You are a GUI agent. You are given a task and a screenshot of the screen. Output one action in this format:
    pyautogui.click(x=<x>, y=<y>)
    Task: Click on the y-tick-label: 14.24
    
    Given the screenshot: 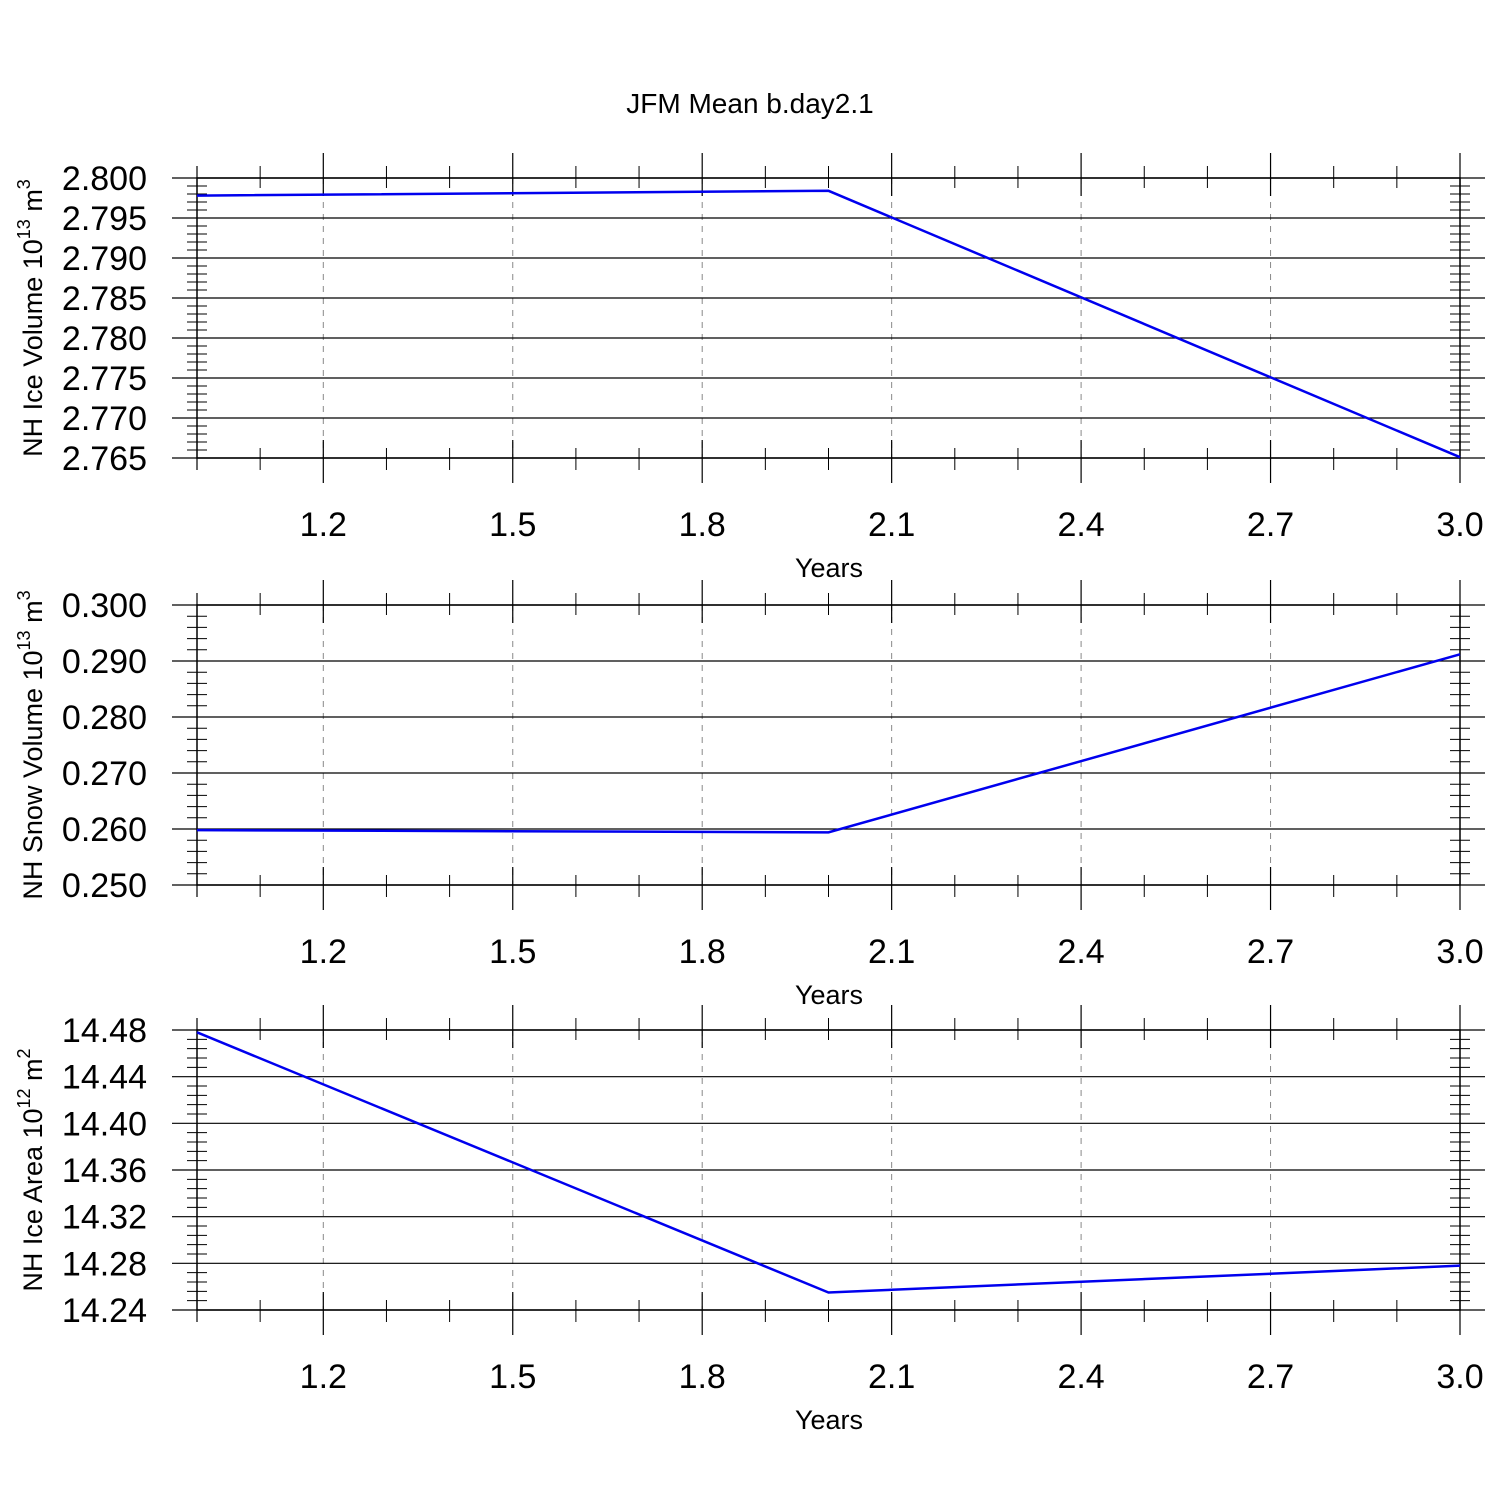 What is the action you would take?
    pyautogui.click(x=104, y=1311)
    